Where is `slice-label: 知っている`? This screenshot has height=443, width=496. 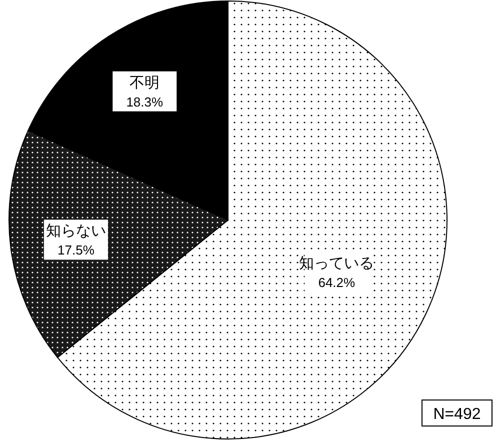
slice-label: 知っている is located at coordinates (336, 263).